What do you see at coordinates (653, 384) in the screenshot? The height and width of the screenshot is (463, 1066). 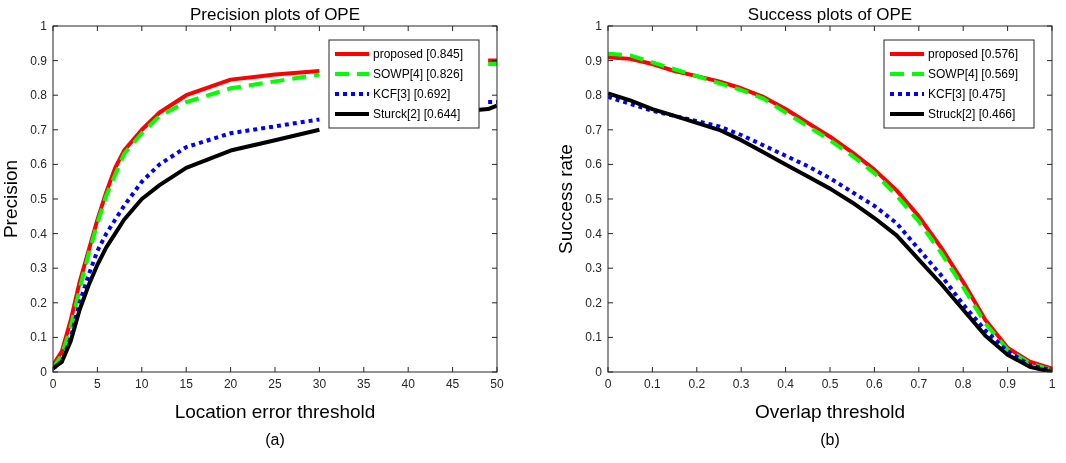 I see `x-tick-label: 0.1` at bounding box center [653, 384].